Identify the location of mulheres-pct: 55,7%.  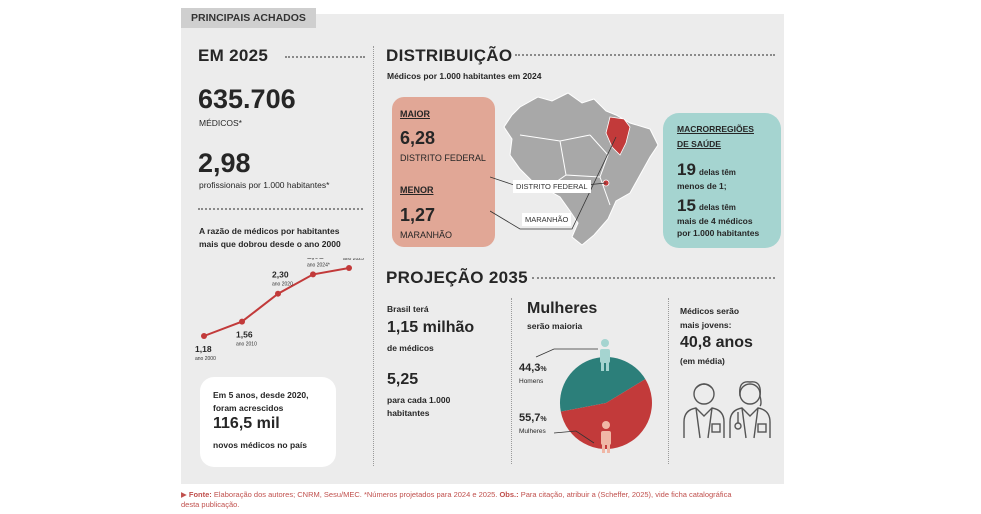
(533, 418).